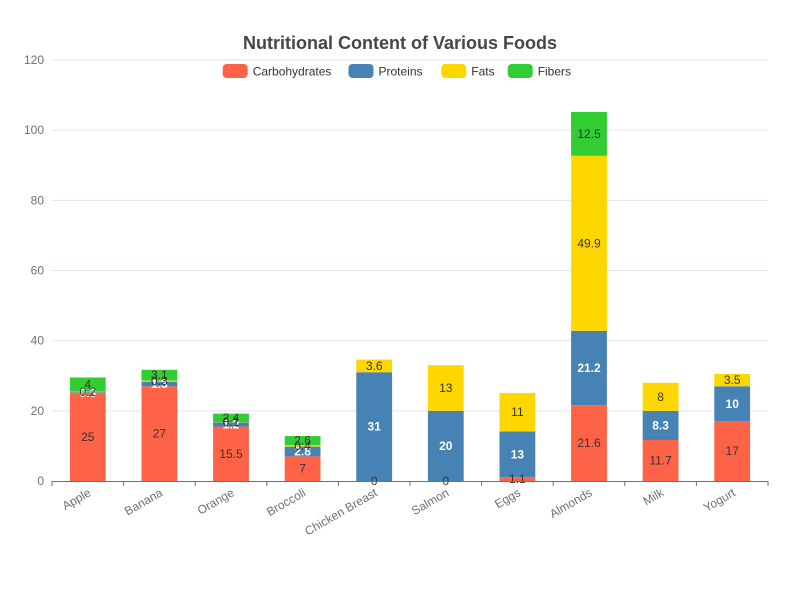 The height and width of the screenshot is (600, 800). I want to click on y-tick-label: 60, so click(38, 271).